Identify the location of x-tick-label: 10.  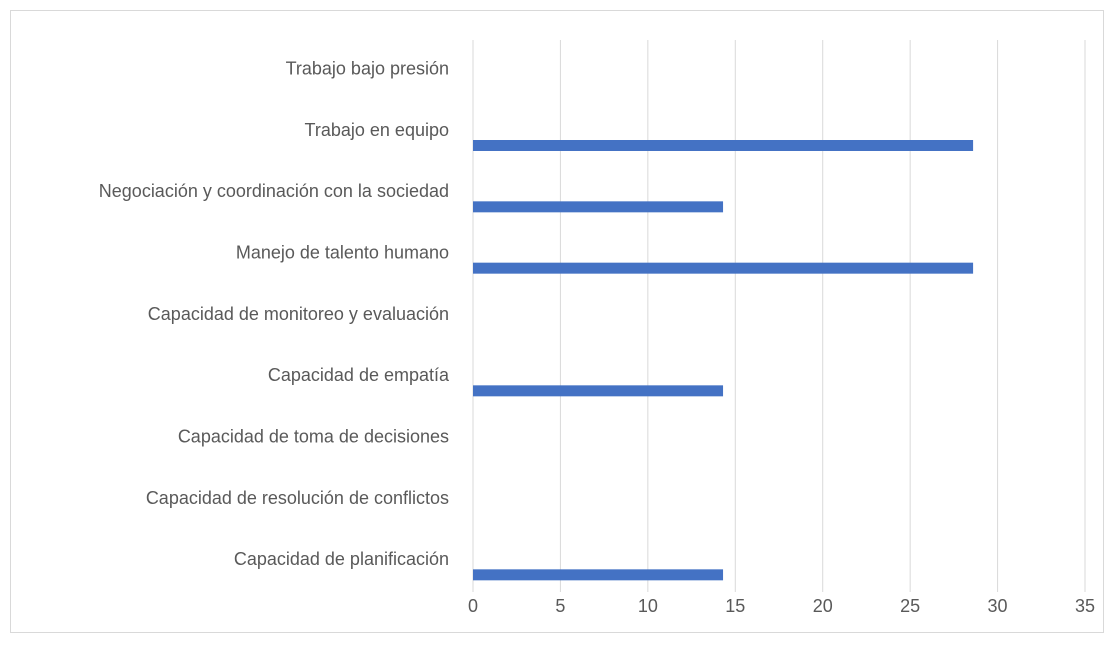
(648, 606).